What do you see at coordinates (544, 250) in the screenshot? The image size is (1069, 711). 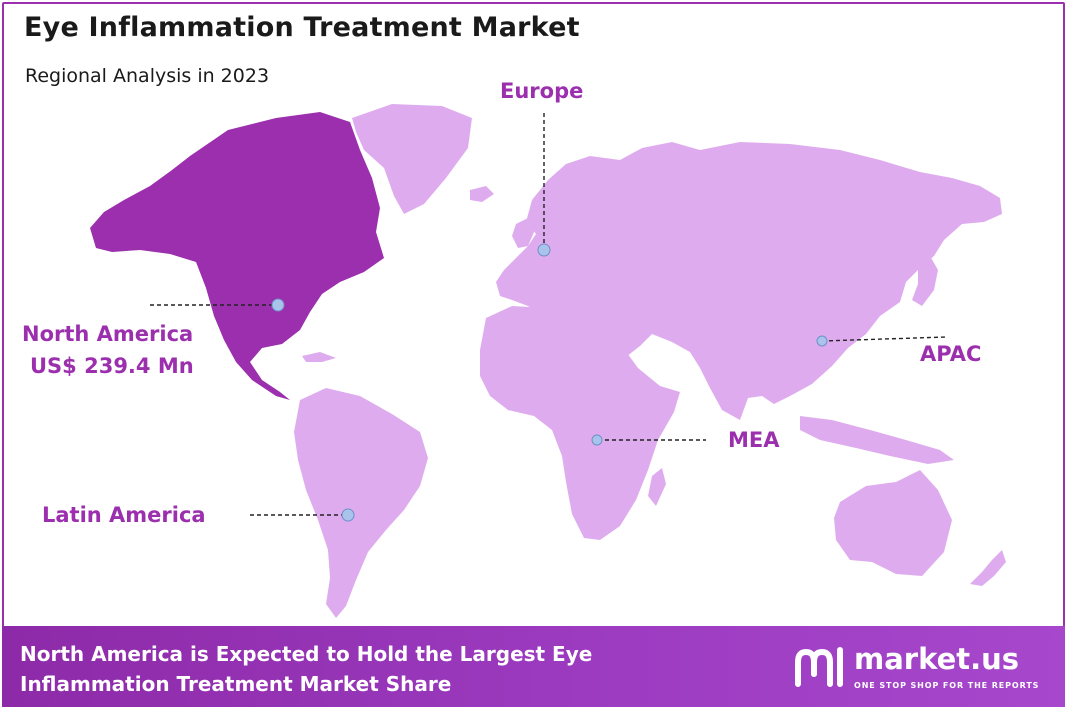 I see `europe-marker` at bounding box center [544, 250].